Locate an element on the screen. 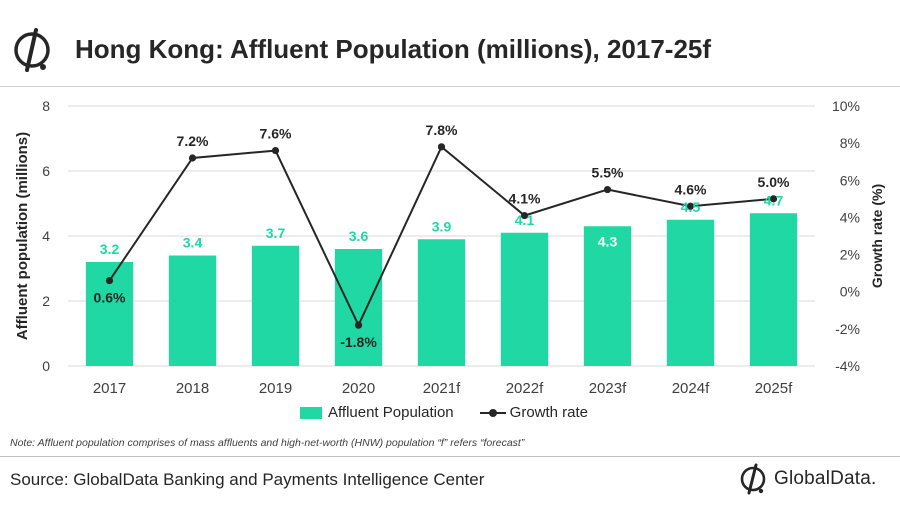 The image size is (900, 506). growth-value-label: 7.6% is located at coordinates (276, 134).